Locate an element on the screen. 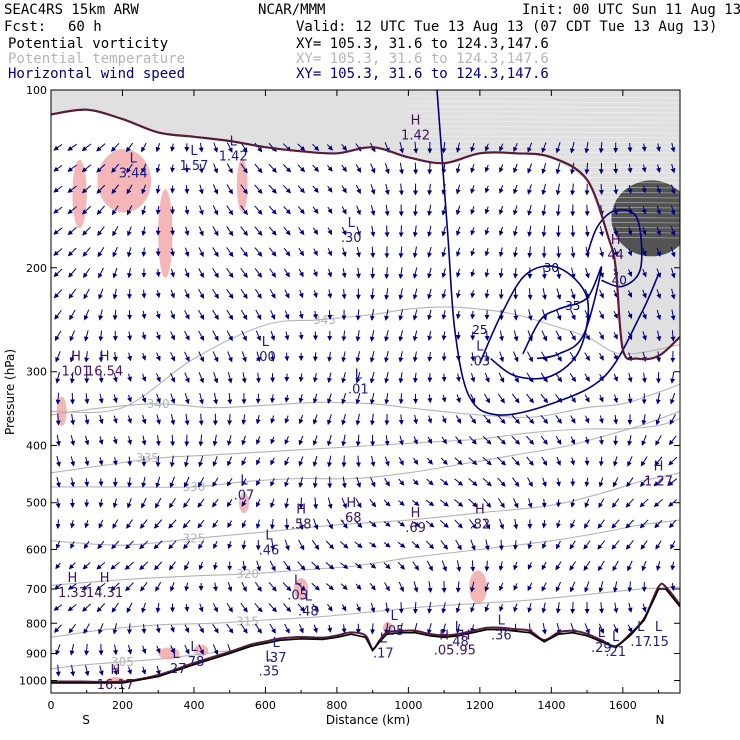  center-name: NCAR/MMM is located at coordinates (292, 10).